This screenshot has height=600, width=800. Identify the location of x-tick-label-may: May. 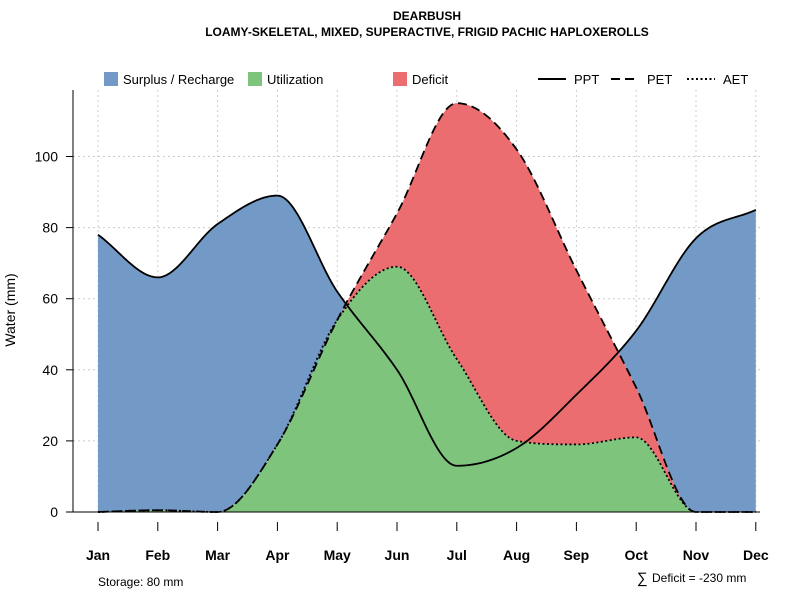
(337, 555).